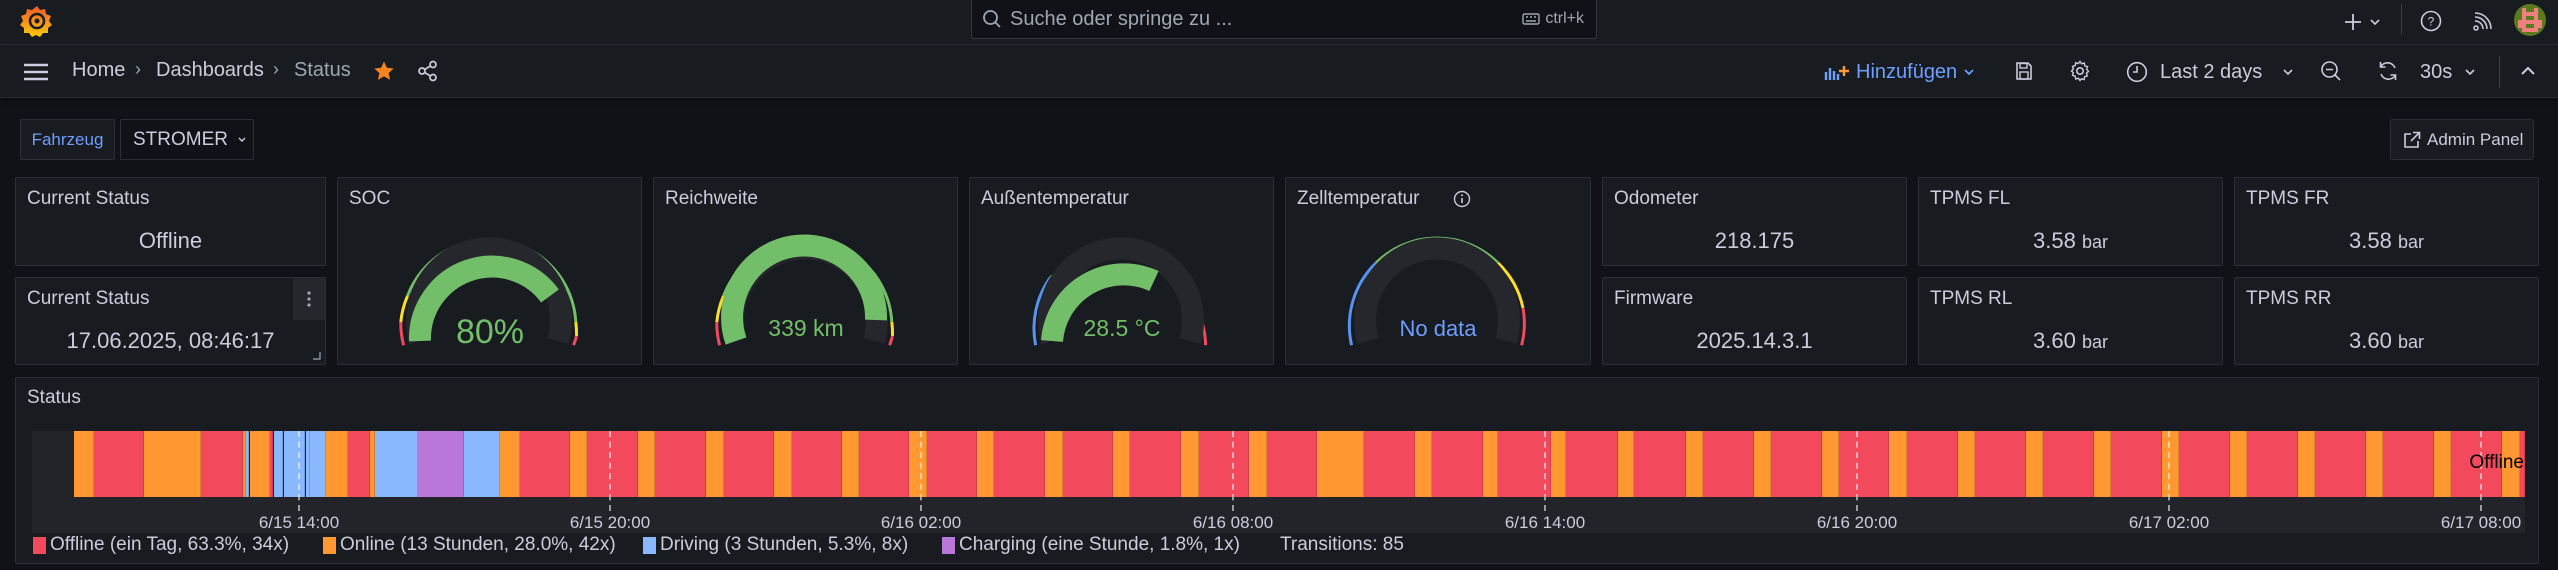  What do you see at coordinates (2210, 72) in the screenshot?
I see `time-range-picker: Last 2 days` at bounding box center [2210, 72].